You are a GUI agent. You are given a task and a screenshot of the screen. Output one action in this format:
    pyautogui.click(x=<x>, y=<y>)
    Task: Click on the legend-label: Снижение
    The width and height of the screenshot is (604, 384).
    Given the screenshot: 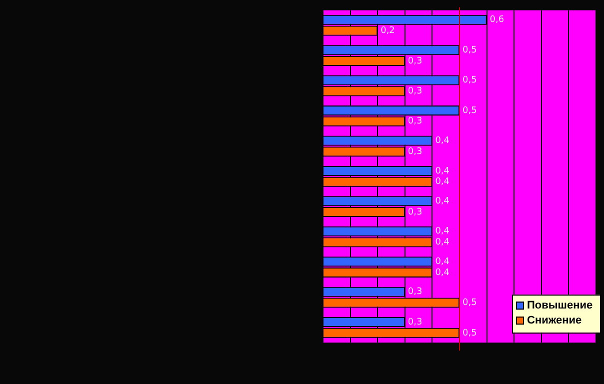 What is the action you would take?
    pyautogui.click(x=554, y=320)
    